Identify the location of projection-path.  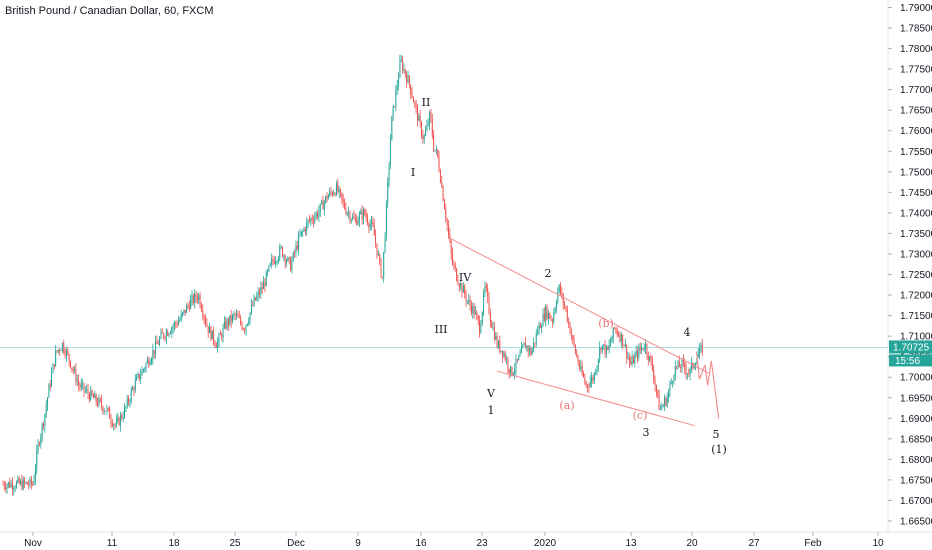
(708, 385).